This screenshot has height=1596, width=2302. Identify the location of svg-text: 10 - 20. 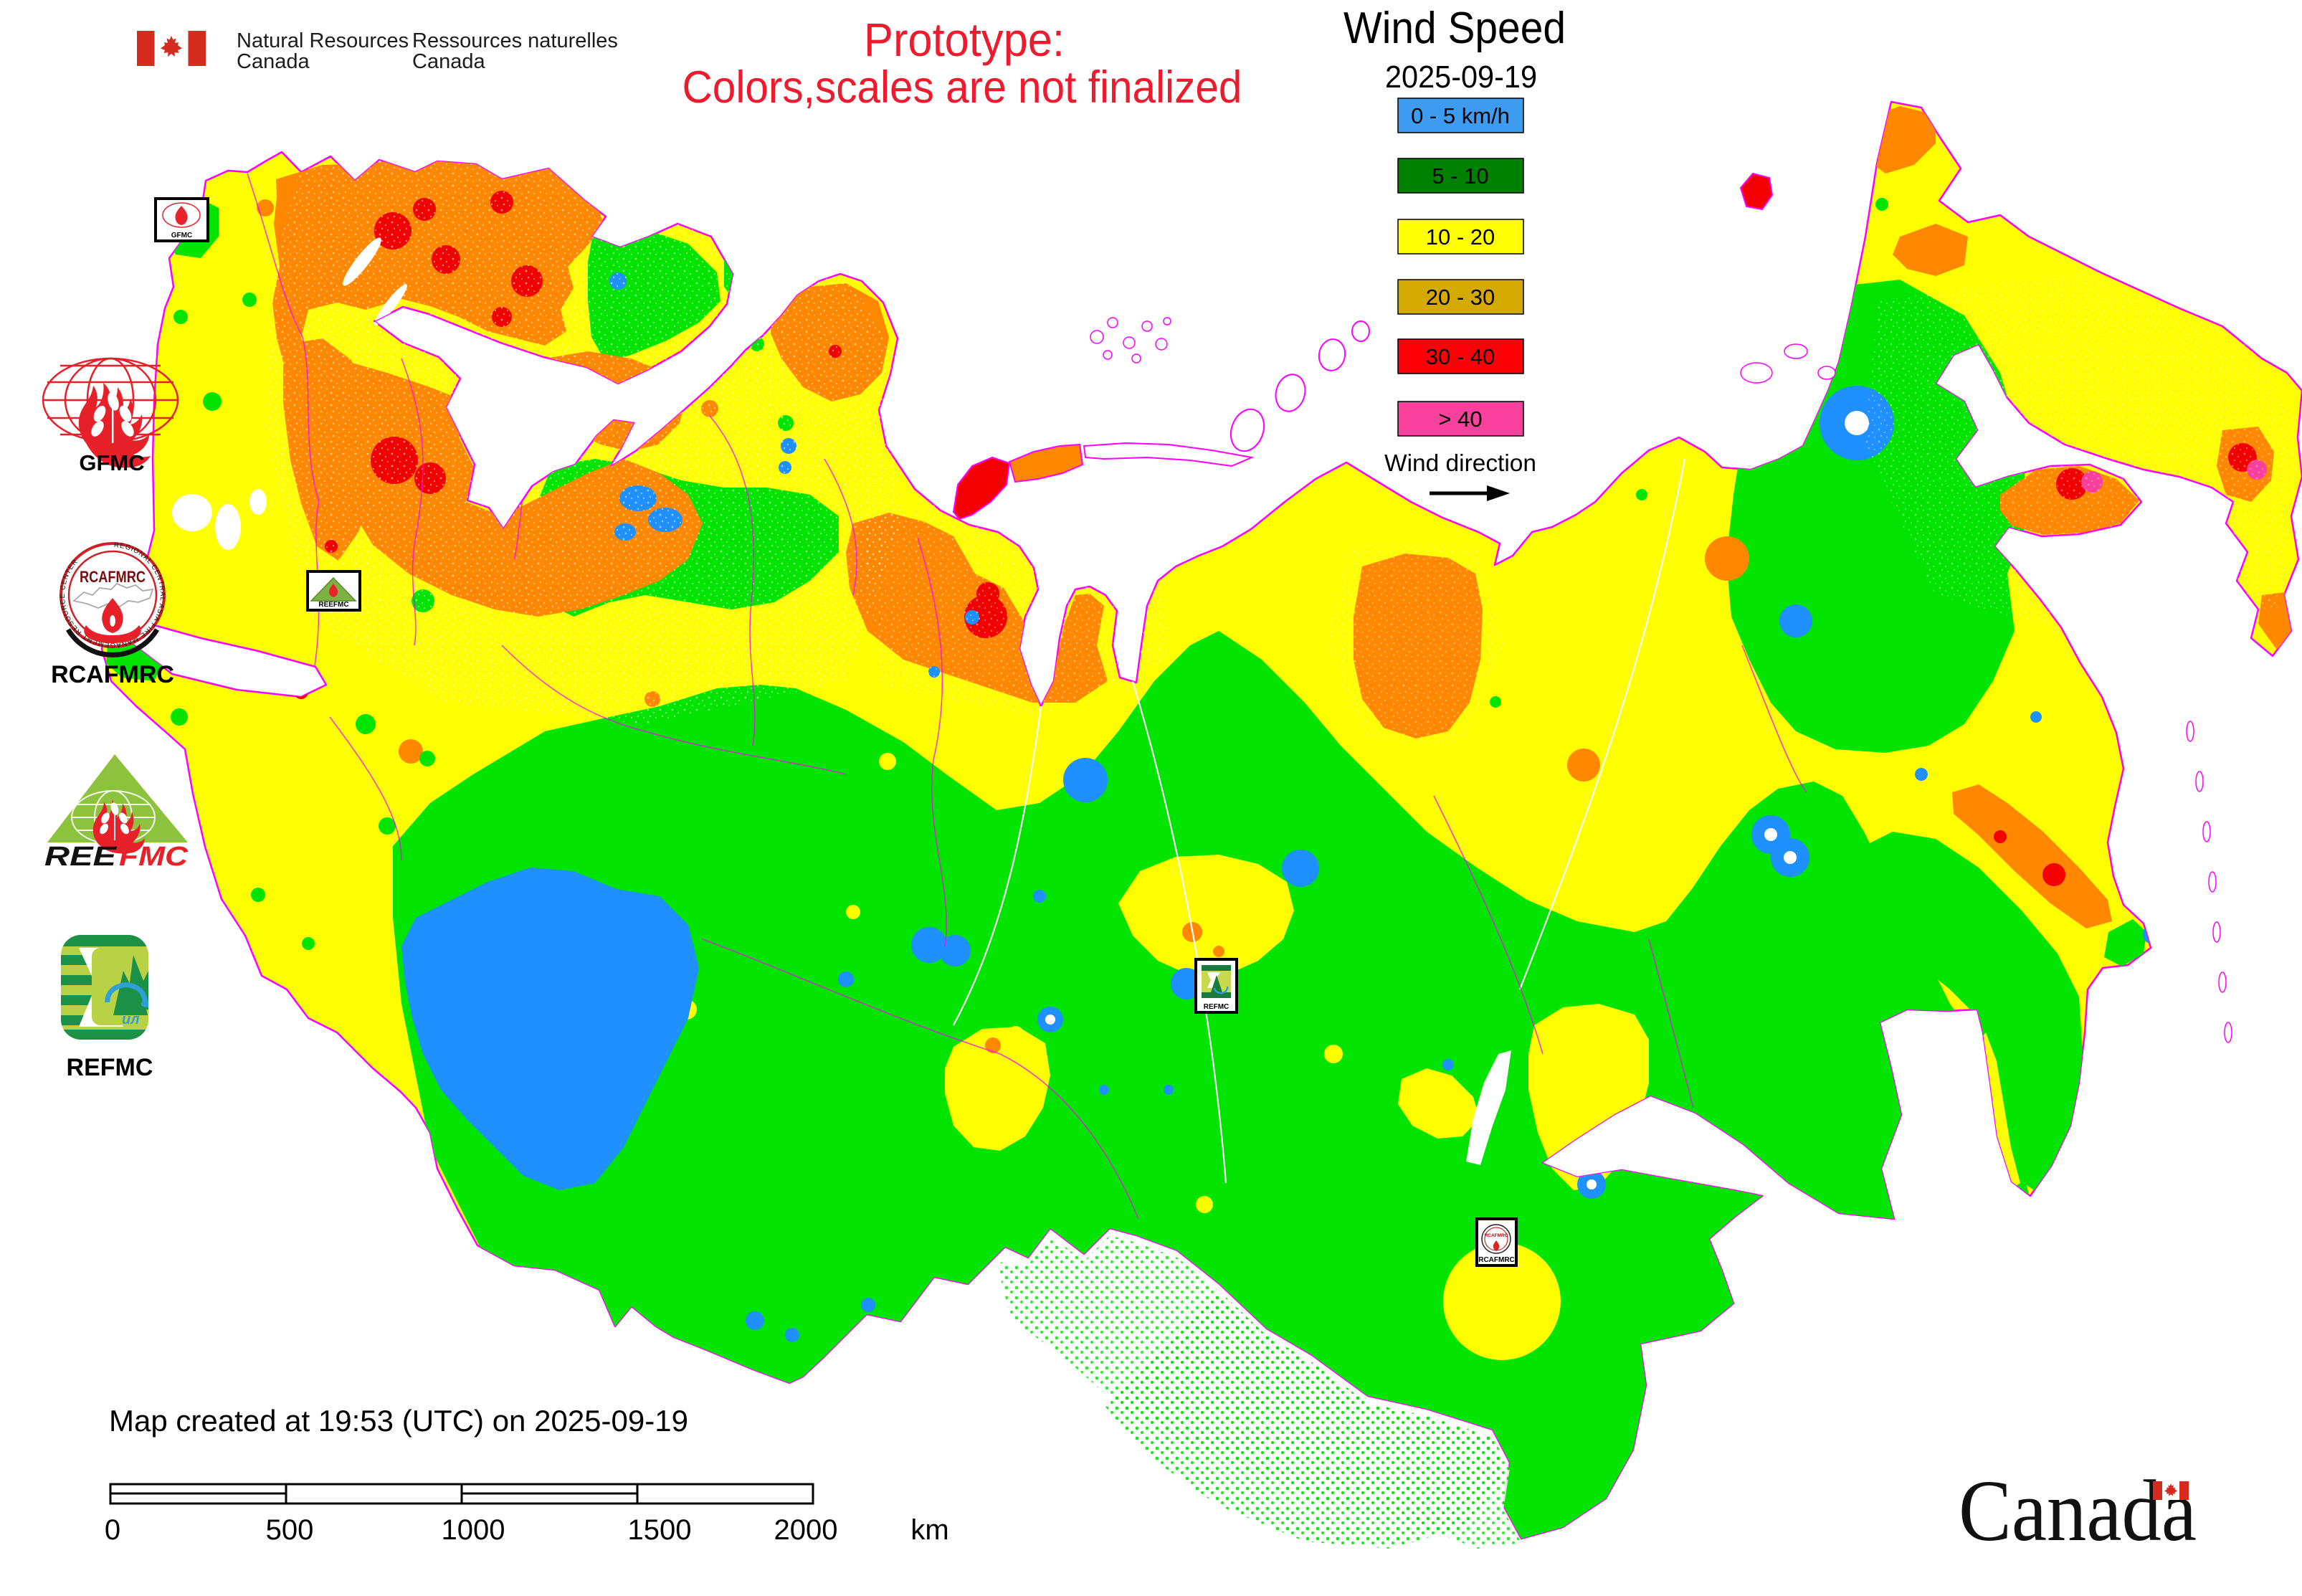
(1460, 237).